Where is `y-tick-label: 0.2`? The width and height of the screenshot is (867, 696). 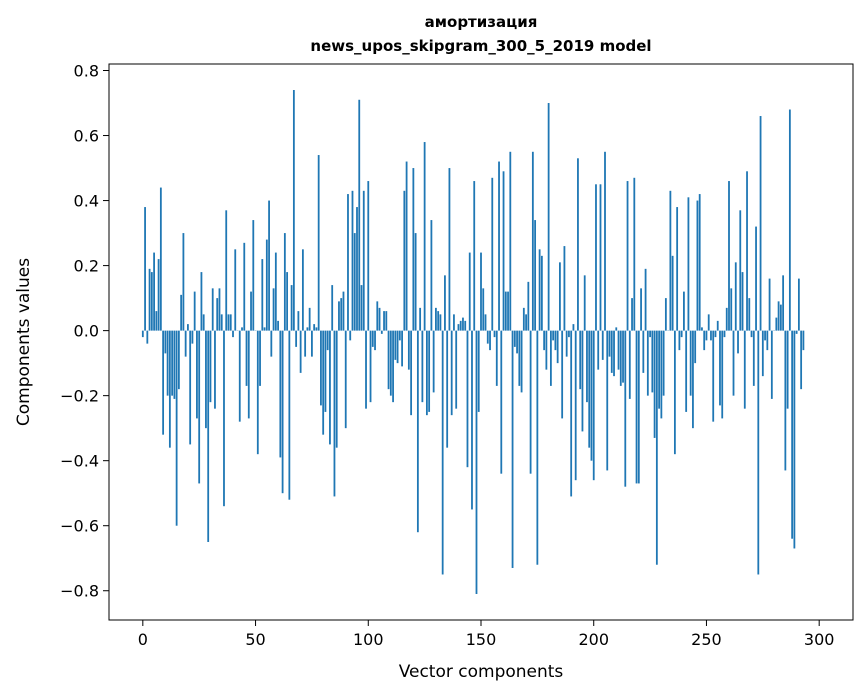
y-tick-label: 0.2 is located at coordinates (86, 266).